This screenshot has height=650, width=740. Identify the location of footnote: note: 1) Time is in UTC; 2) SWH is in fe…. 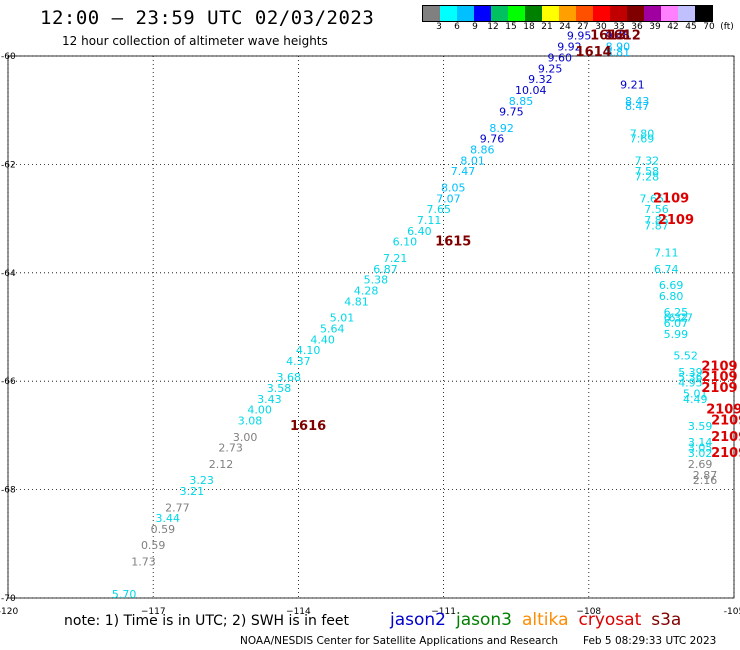
(207, 621).